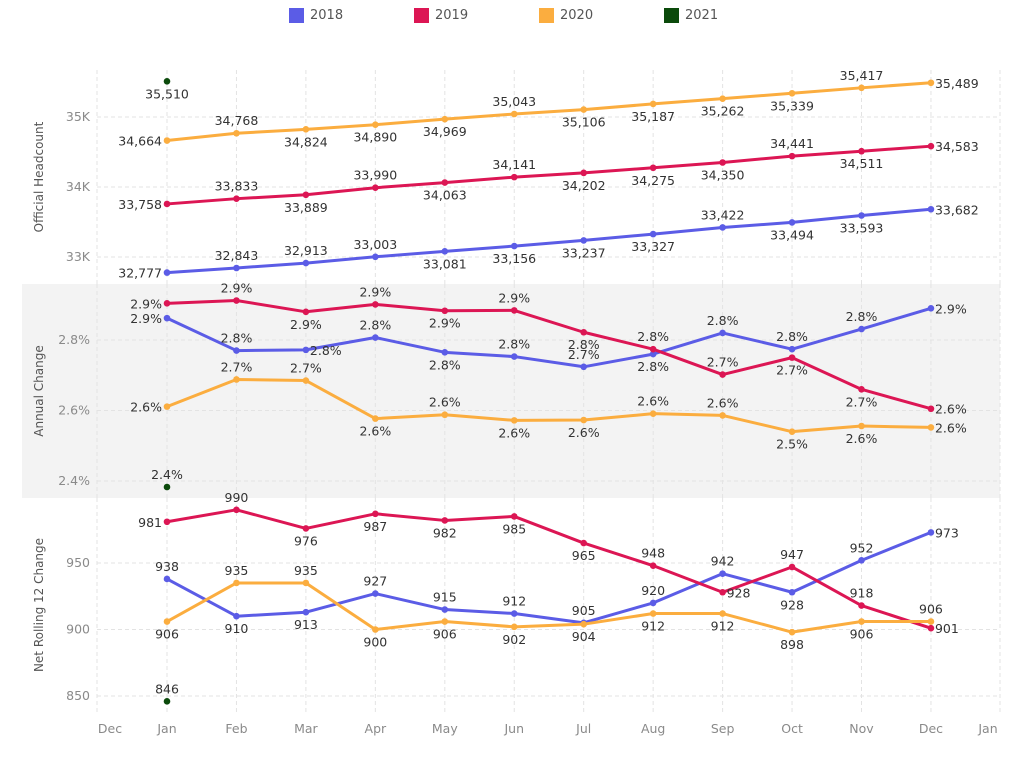 Image resolution: width=1024 pixels, height=757 pixels. I want to click on legend-item-2018: 2018, so click(316, 15).